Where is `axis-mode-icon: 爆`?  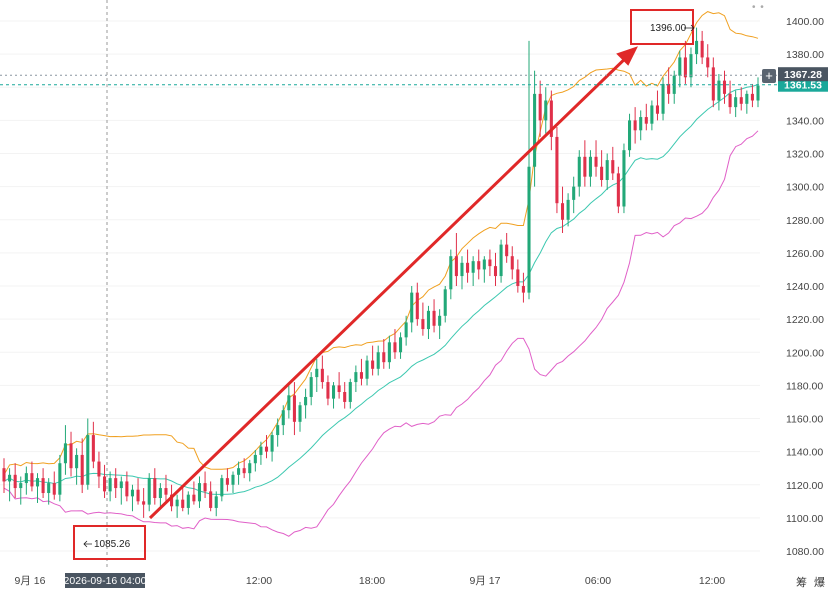 axis-mode-icon: 爆 is located at coordinates (819, 583).